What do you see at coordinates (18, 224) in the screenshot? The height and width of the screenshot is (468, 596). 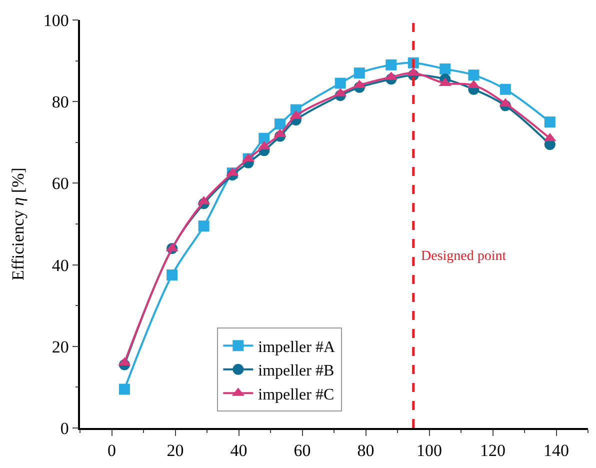 I see `y-axis-title: Efficiency η [%]` at bounding box center [18, 224].